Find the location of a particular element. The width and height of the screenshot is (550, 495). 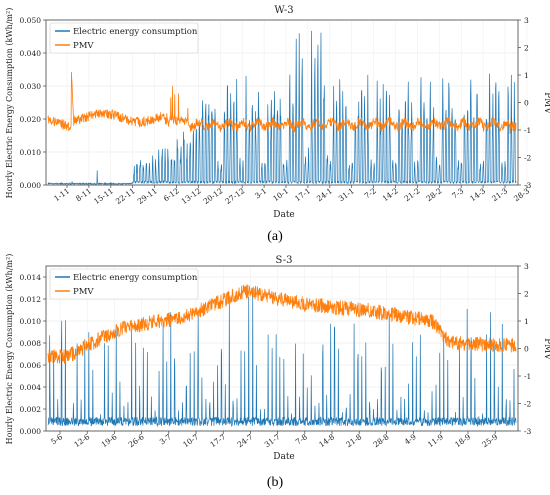

x-tick-label: 28-2 is located at coordinates (433, 194).